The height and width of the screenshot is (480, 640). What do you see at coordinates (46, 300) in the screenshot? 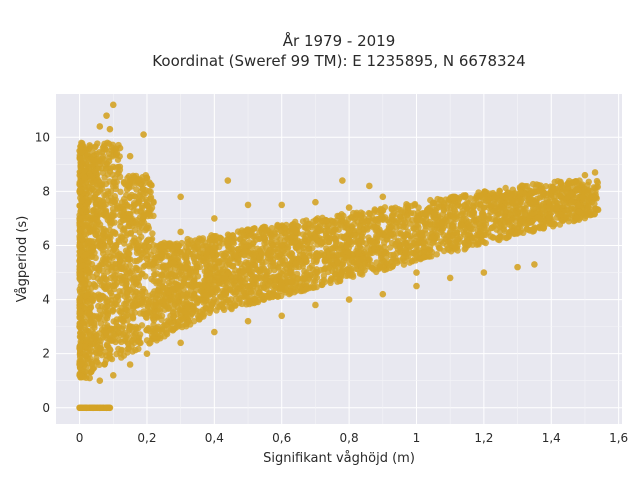
I see `y-tick-label: 4` at bounding box center [46, 300].